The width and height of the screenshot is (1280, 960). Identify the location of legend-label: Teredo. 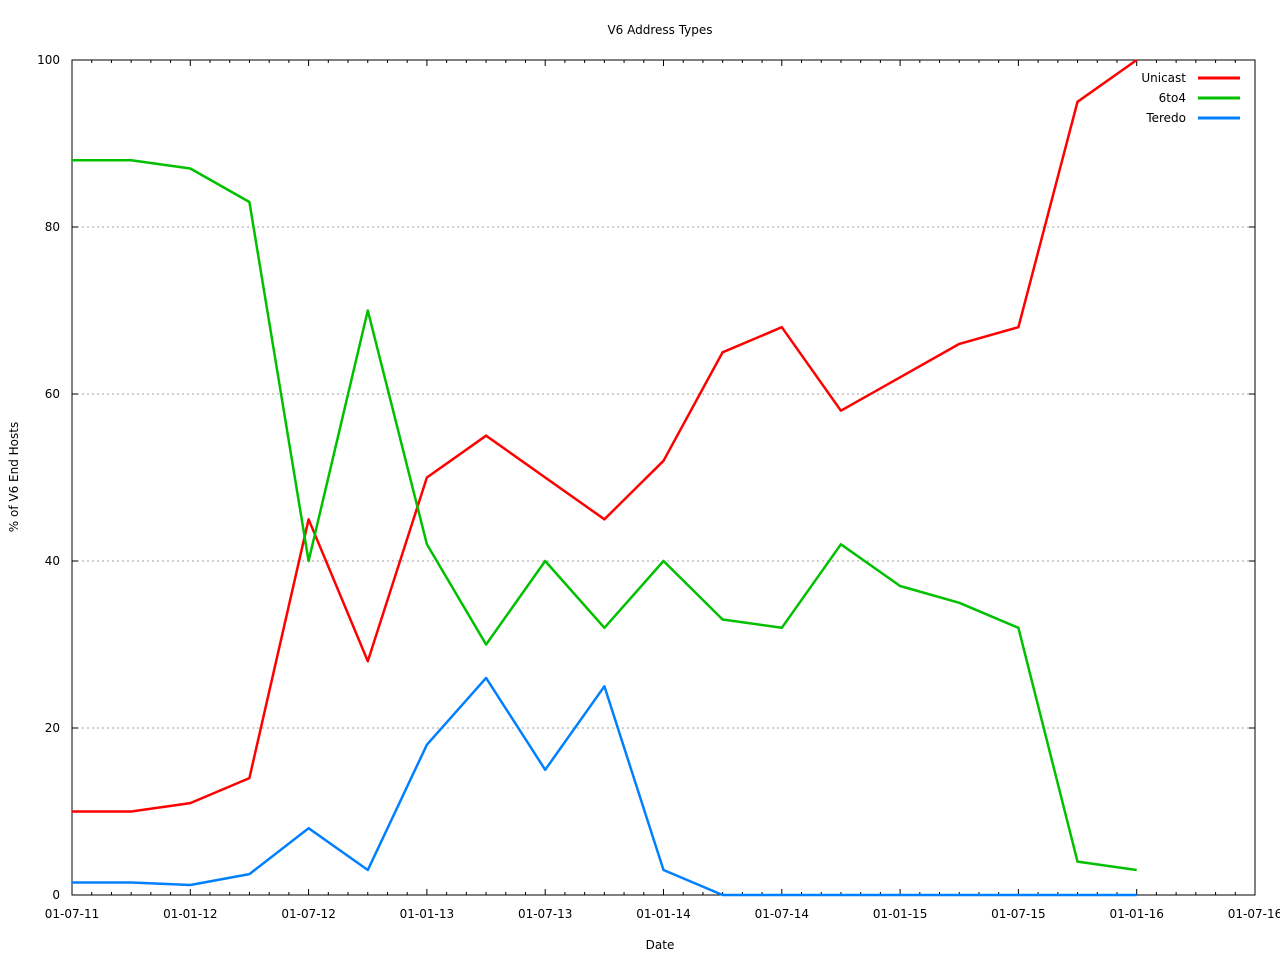
(1165, 118).